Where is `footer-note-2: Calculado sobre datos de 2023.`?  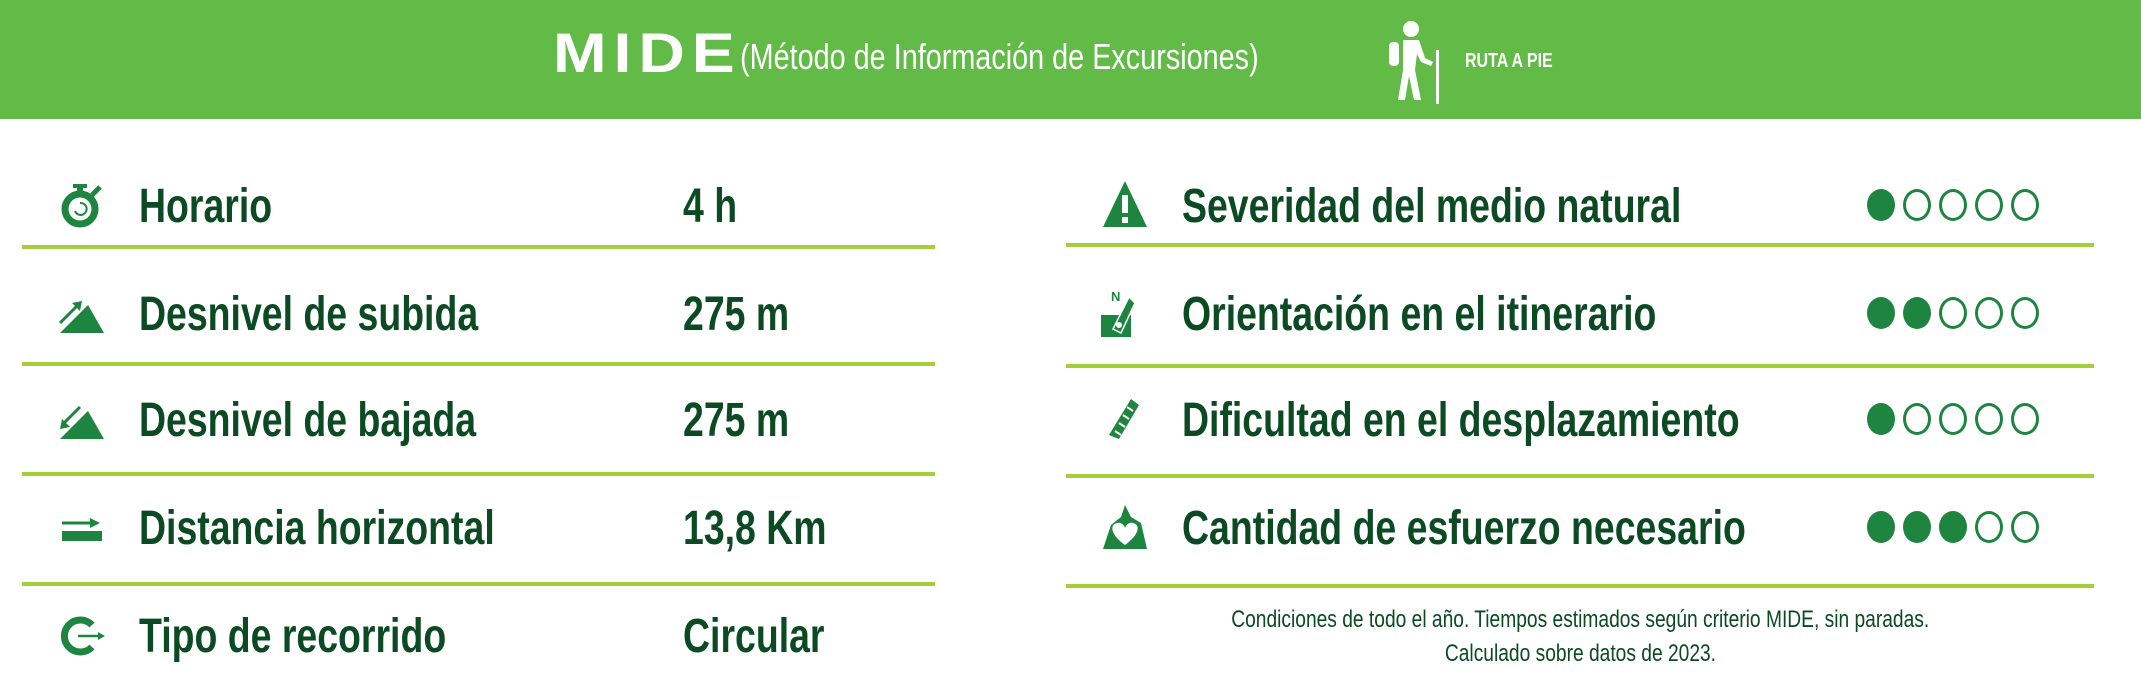 footer-note-2: Calculado sobre datos de 2023. is located at coordinates (1580, 654).